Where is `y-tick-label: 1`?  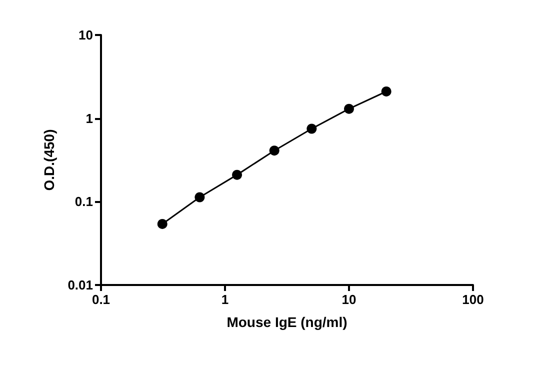
y-tick-label: 1 is located at coordinates (89, 118).